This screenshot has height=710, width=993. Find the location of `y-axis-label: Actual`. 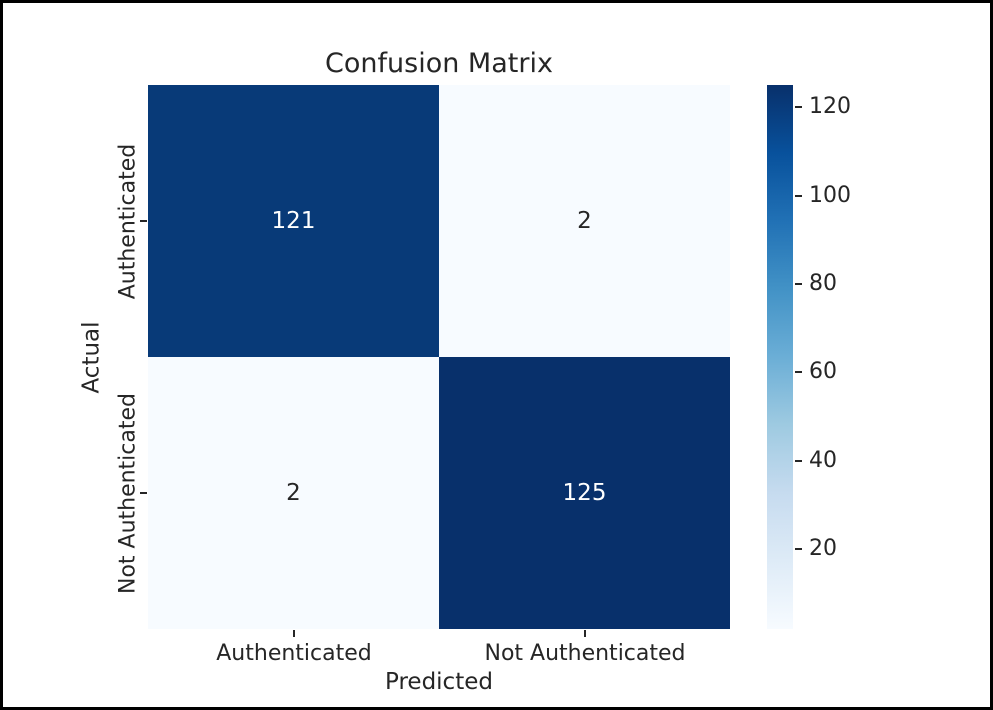

y-axis-label: Actual is located at coordinates (91, 357).